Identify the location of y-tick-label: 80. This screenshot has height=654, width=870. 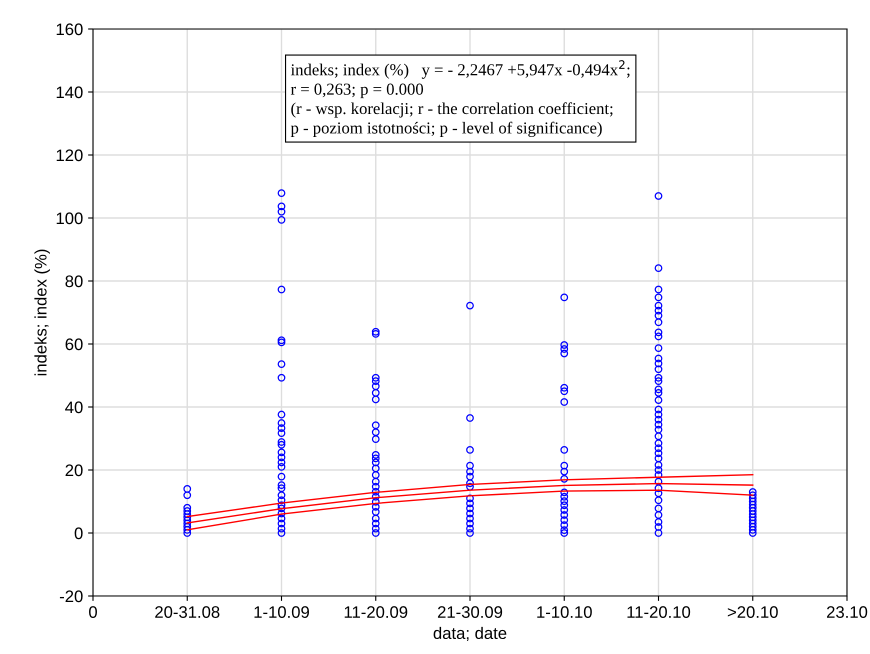
(74, 281).